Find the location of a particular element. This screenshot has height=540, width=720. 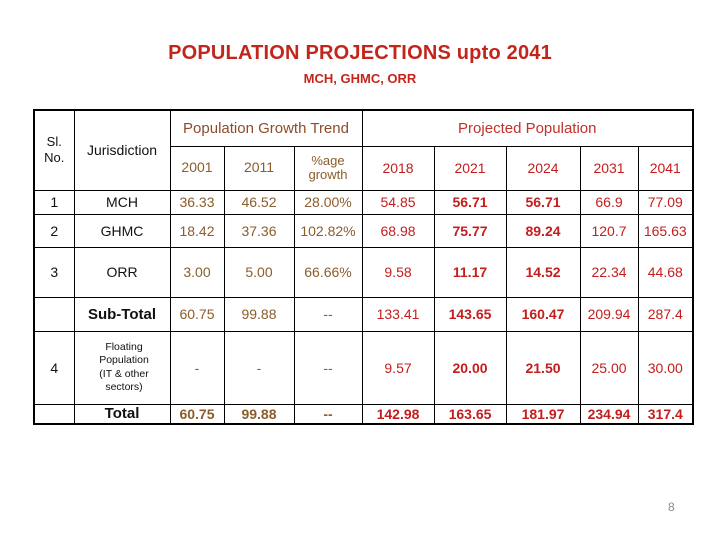

group-header-growth: Population Growth Trend is located at coordinates (266, 128).